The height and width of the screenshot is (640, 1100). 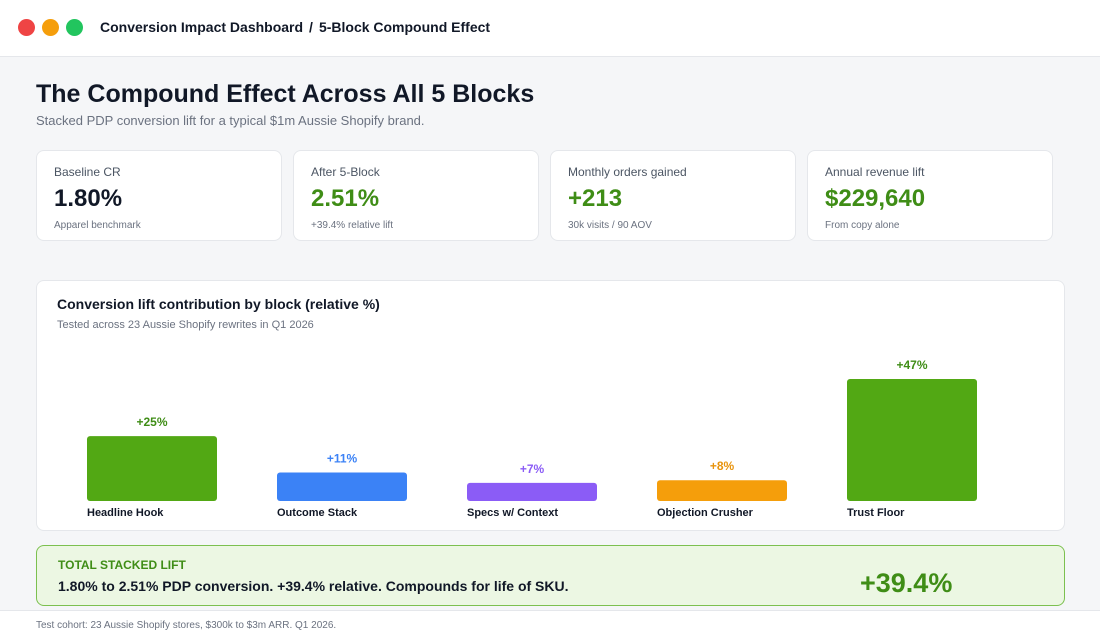 What do you see at coordinates (722, 466) in the screenshot?
I see `data-label-objection-crusher: +8%` at bounding box center [722, 466].